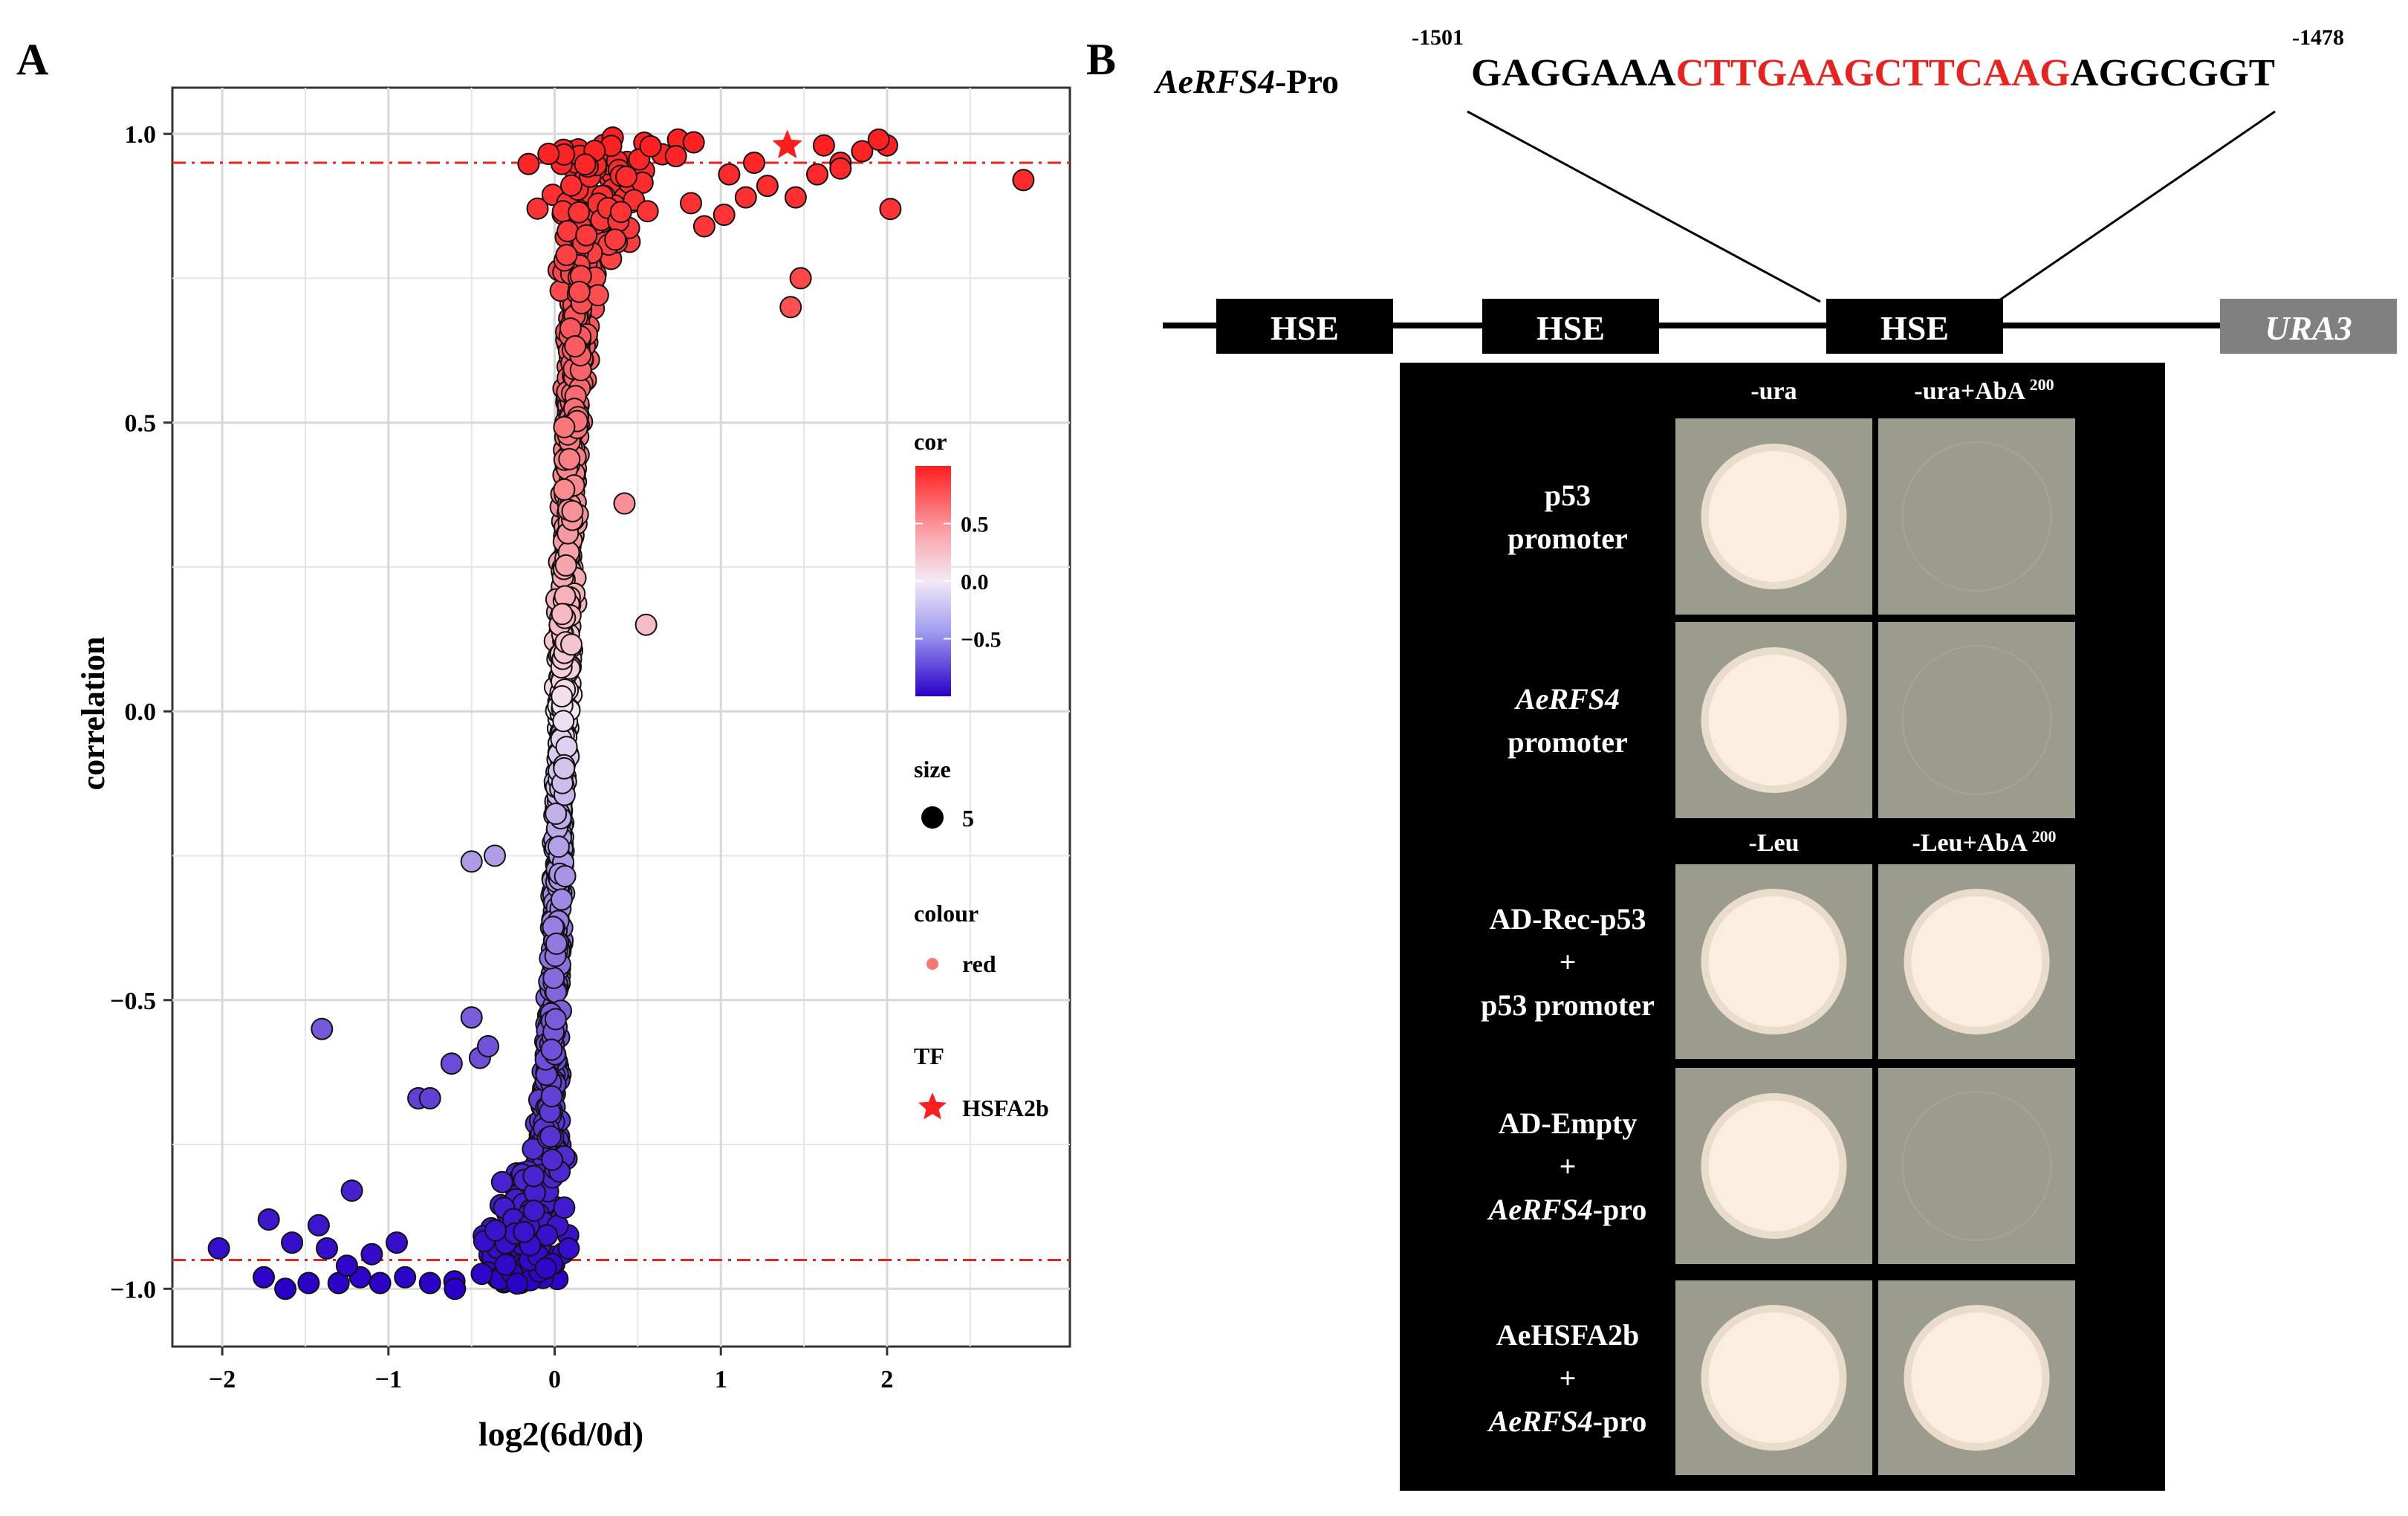 This screenshot has width=2408, height=1516. What do you see at coordinates (133, 1290) in the screenshot?
I see `y-tick-label: −1.0` at bounding box center [133, 1290].